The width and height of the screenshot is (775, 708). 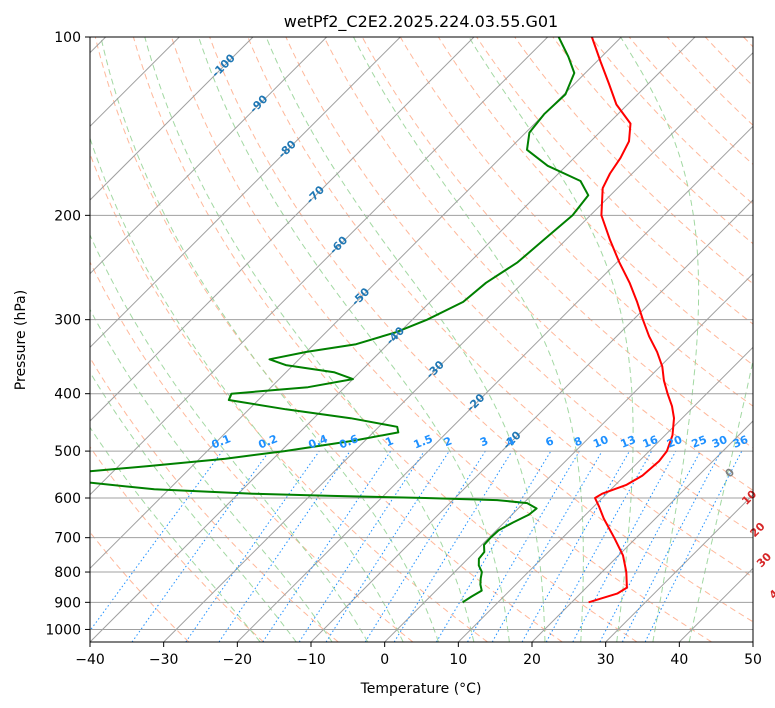 What do you see at coordinates (448, 441) in the screenshot?
I see `mixing-ratio-label: 2` at bounding box center [448, 441].